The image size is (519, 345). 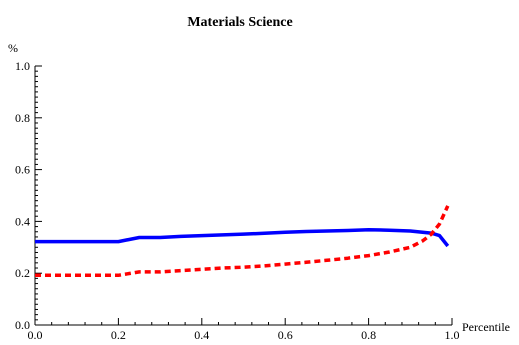 What do you see at coordinates (486, 327) in the screenshot?
I see `x-axis-label: Percentile` at bounding box center [486, 327].